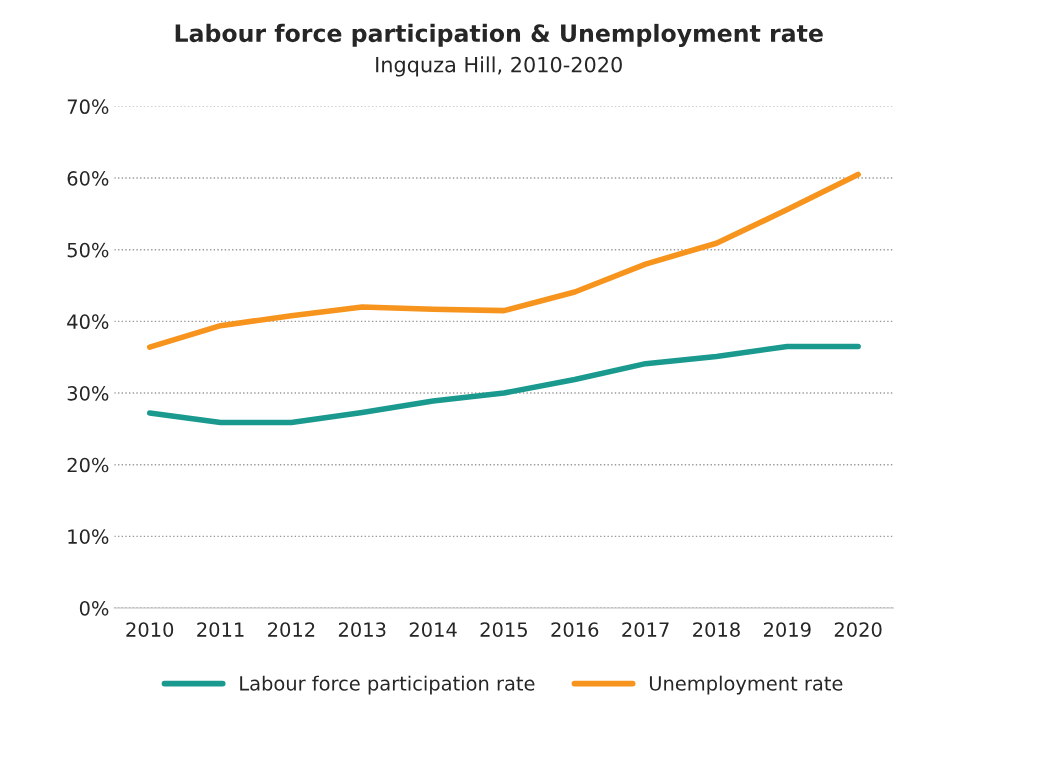  I want to click on y-tick-label: 0%, so click(94, 608).